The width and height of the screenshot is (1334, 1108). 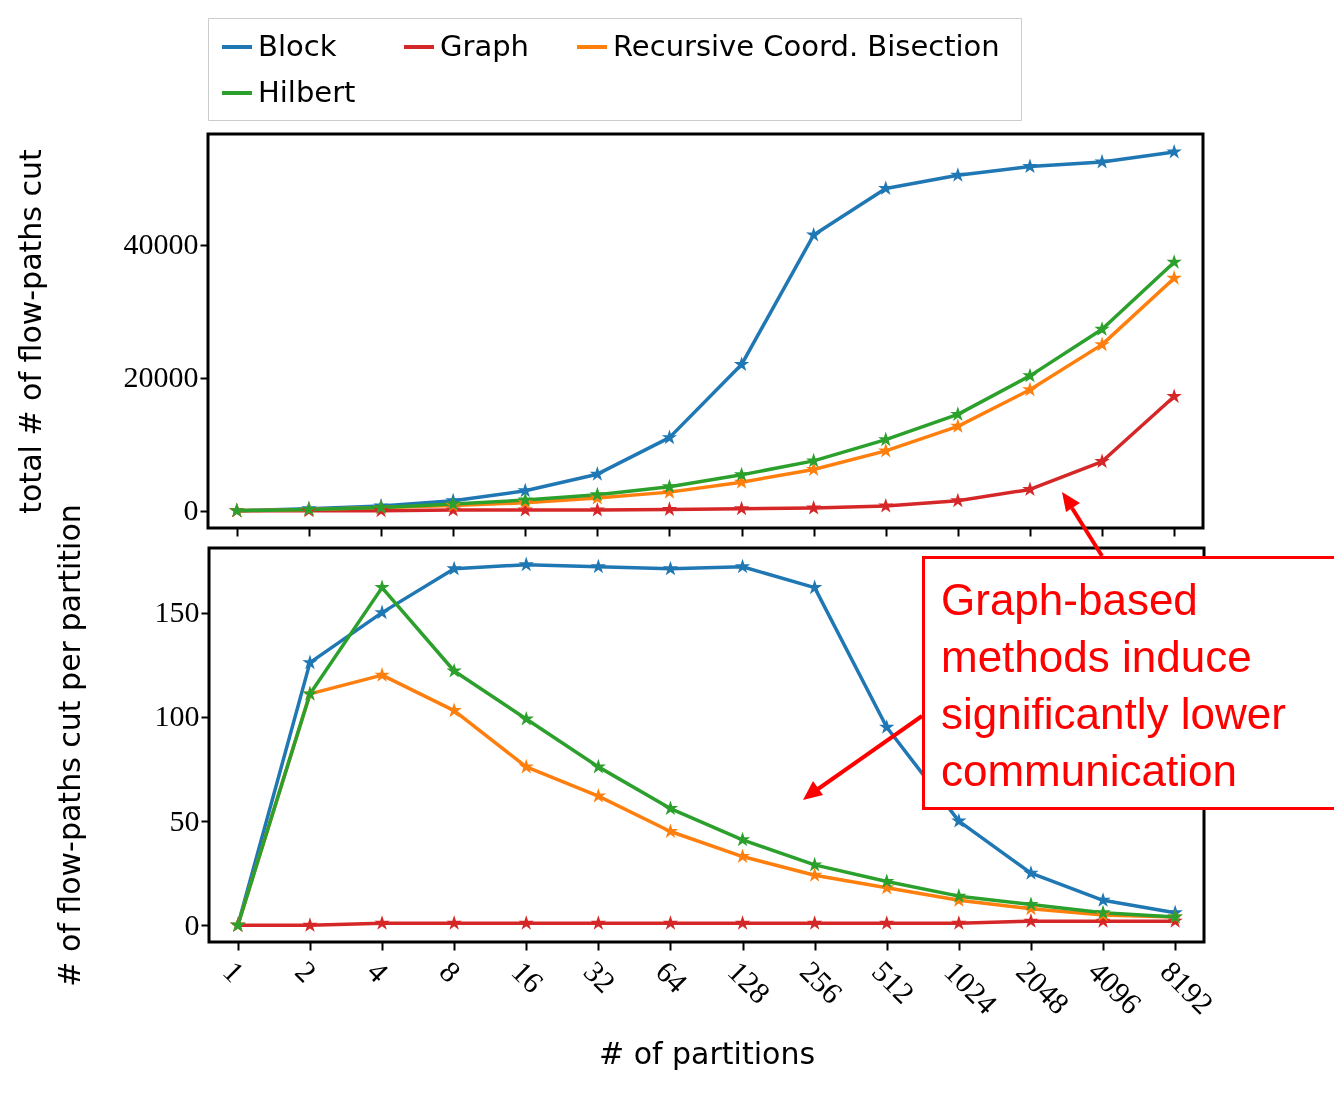 I want to click on x-tick-label: 4, so click(x=378, y=971).